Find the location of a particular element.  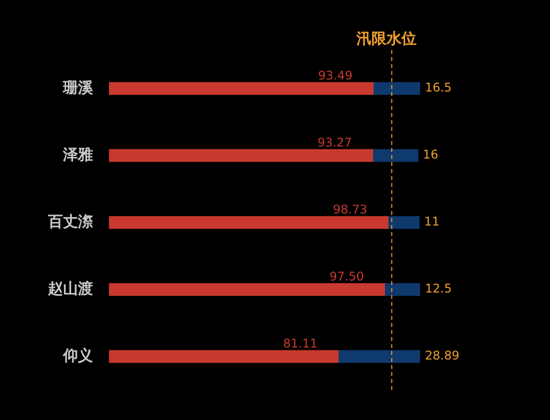

y-tick-label: 泽雅 is located at coordinates (77, 154).